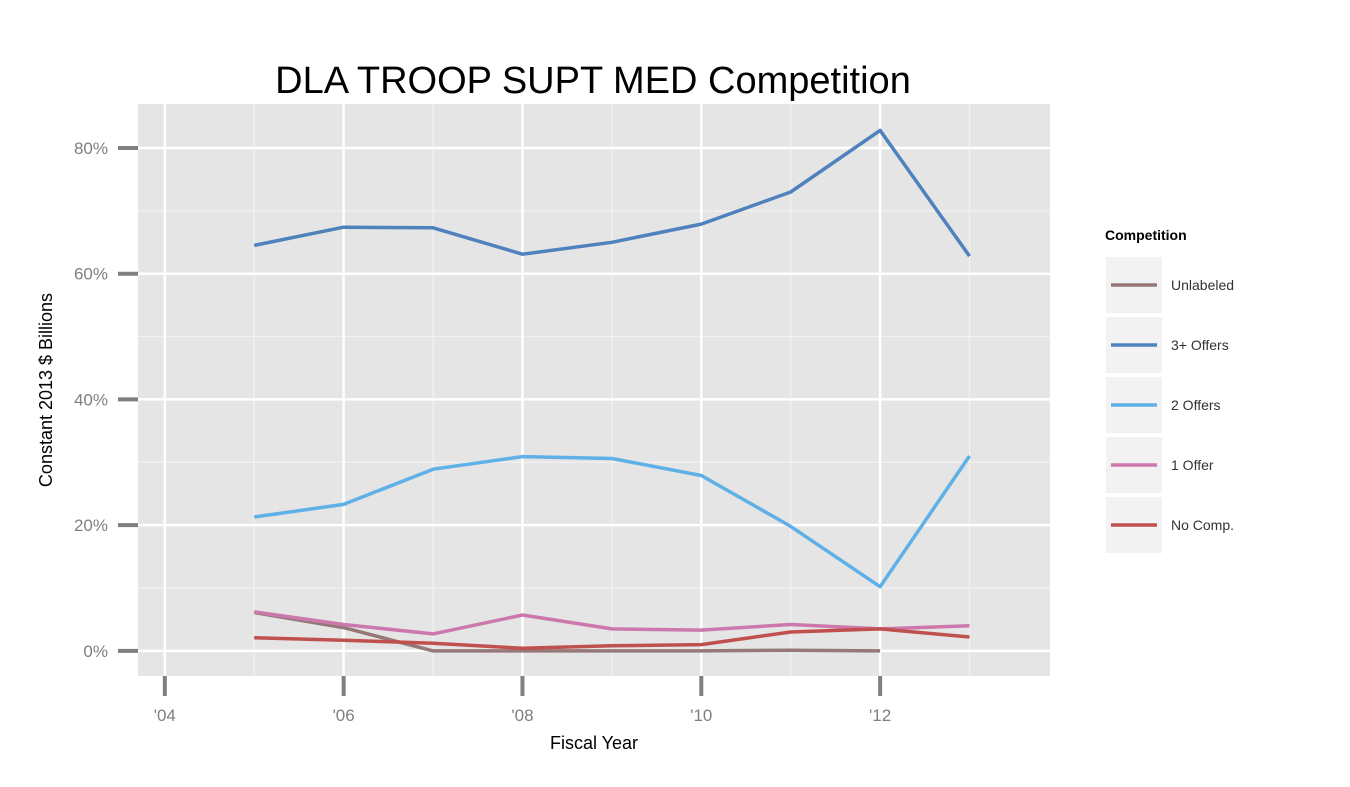  What do you see at coordinates (1192, 465) in the screenshot?
I see `legend-label: 1 Offer` at bounding box center [1192, 465].